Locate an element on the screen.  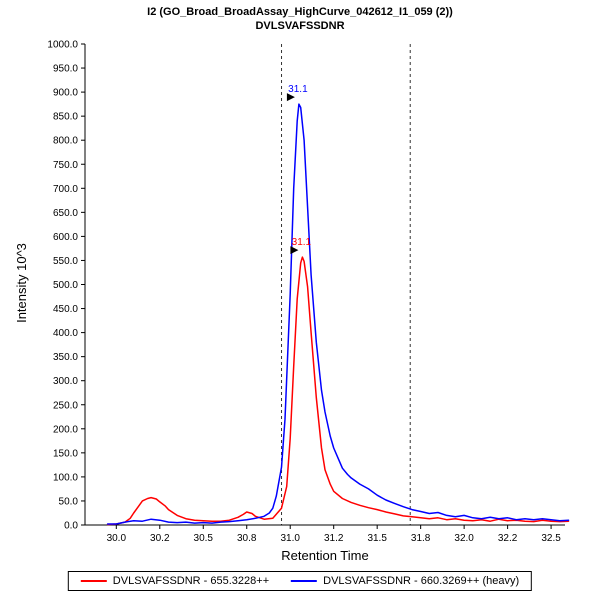
y-tick-label: 600.0 is located at coordinates (65, 237).